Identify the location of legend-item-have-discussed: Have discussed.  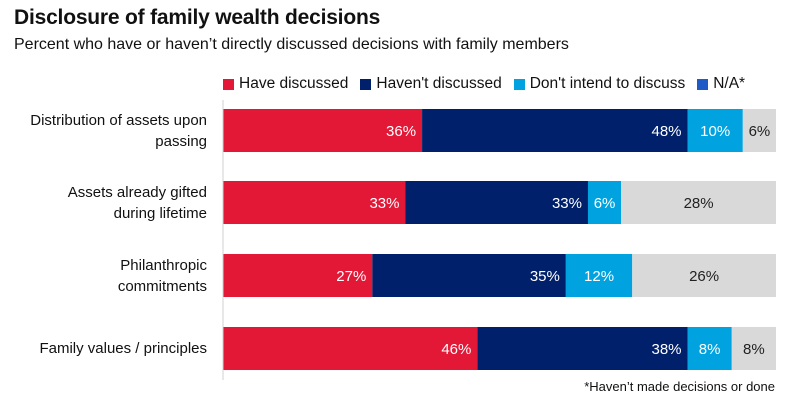
(285, 84).